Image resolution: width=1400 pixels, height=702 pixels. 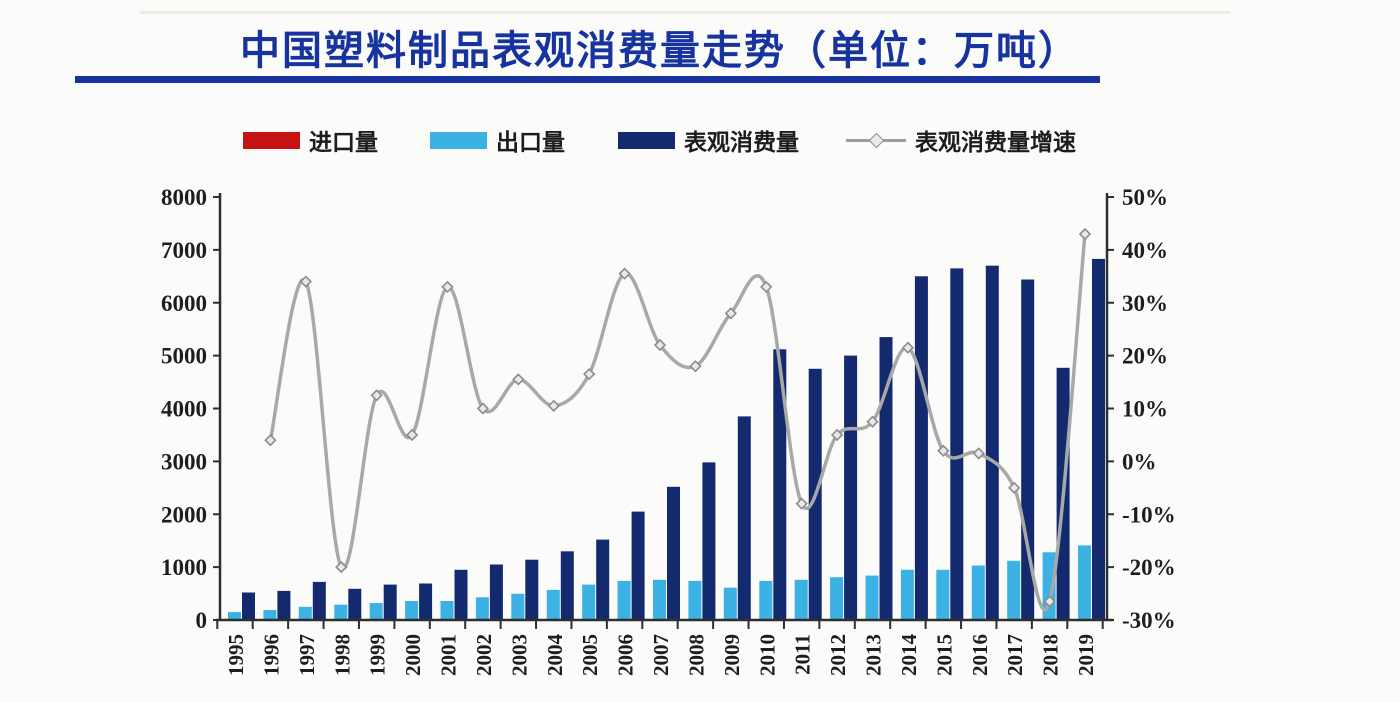 I want to click on growth-point-2003, so click(x=518, y=379).